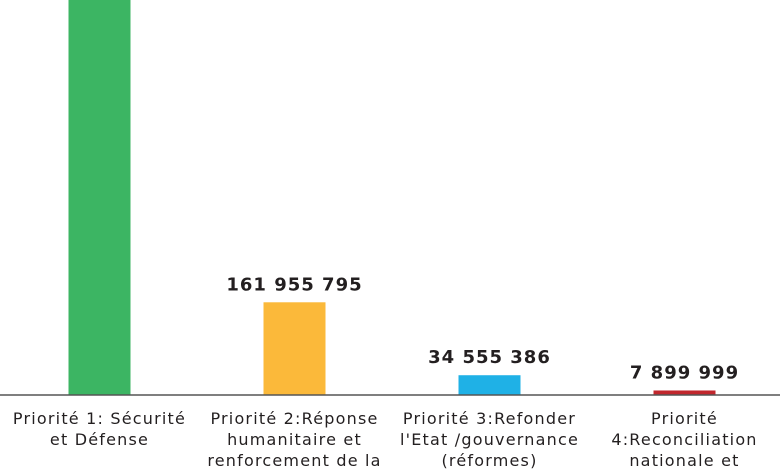 The image size is (780, 470). Describe the element at coordinates (684, 372) in the screenshot. I see `value-label: 7 899 999` at that location.